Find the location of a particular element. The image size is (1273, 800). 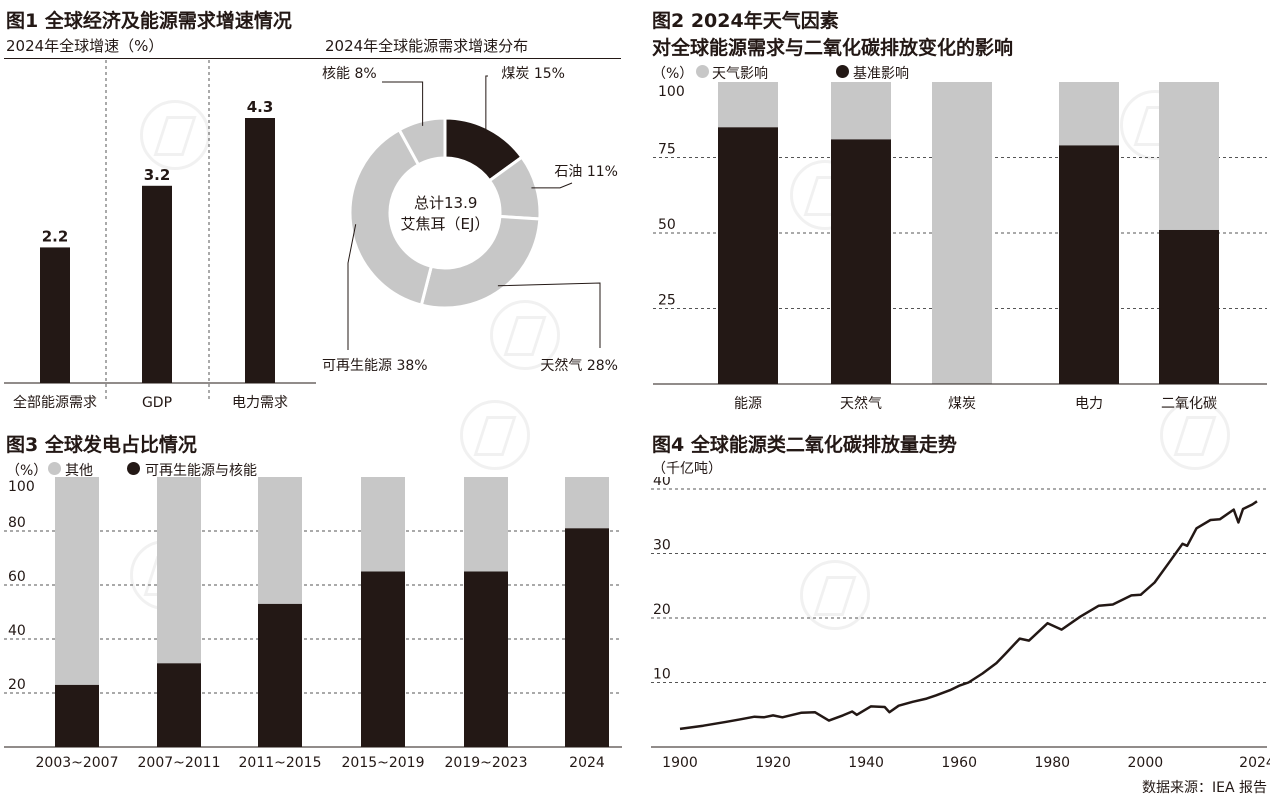

fig4-title: 图4 全球能源类二氧化碳排放量走势 is located at coordinates (804, 445).